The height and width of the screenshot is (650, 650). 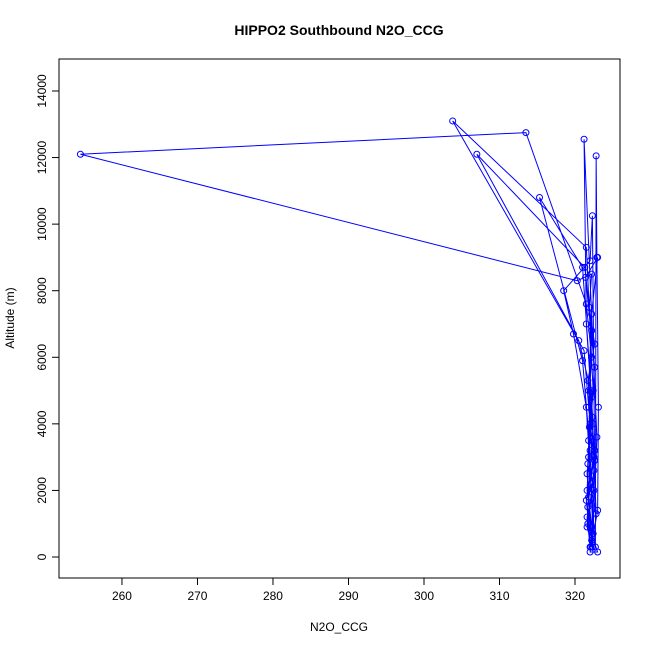 I want to click on x-tick-label: 270, so click(x=197, y=596).